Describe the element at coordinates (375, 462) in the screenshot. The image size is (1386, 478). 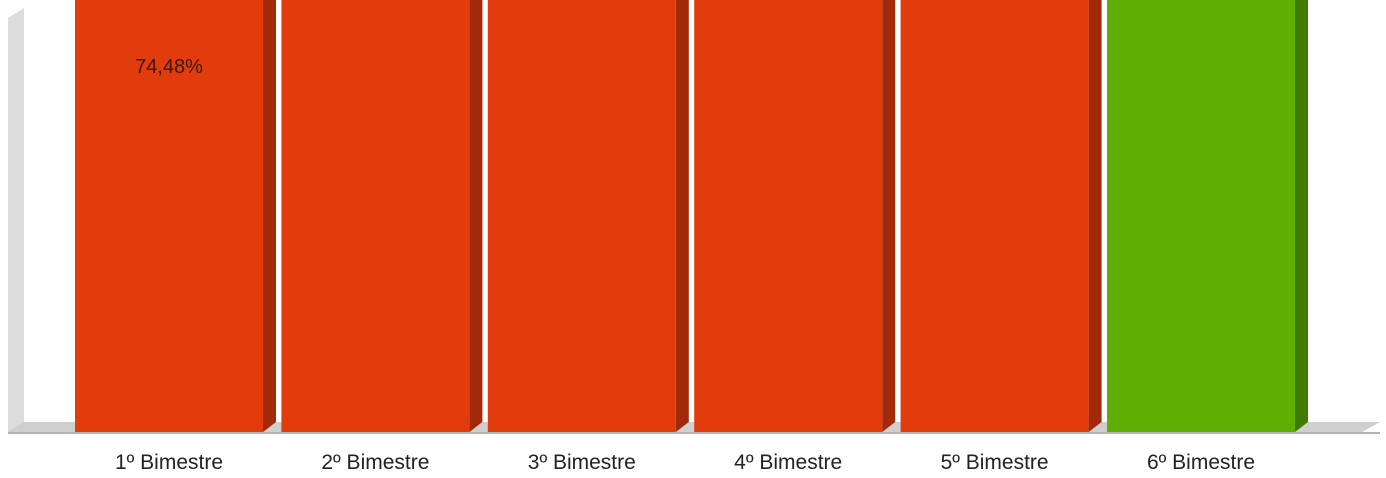
I see `category-label: 2º Bimestre` at that location.